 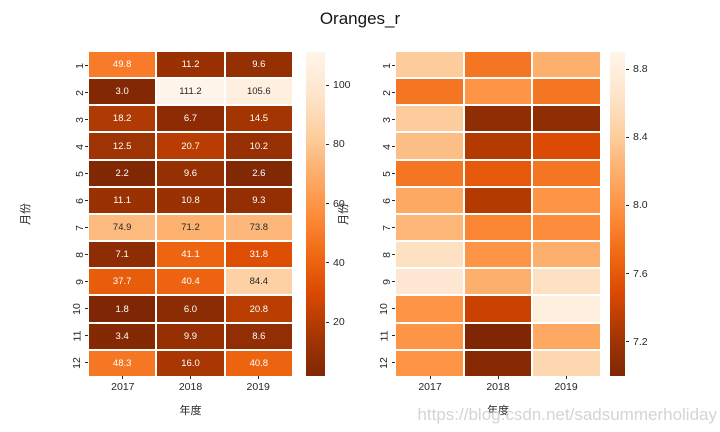 I want to click on x-tick: 2019, so click(x=258, y=386).